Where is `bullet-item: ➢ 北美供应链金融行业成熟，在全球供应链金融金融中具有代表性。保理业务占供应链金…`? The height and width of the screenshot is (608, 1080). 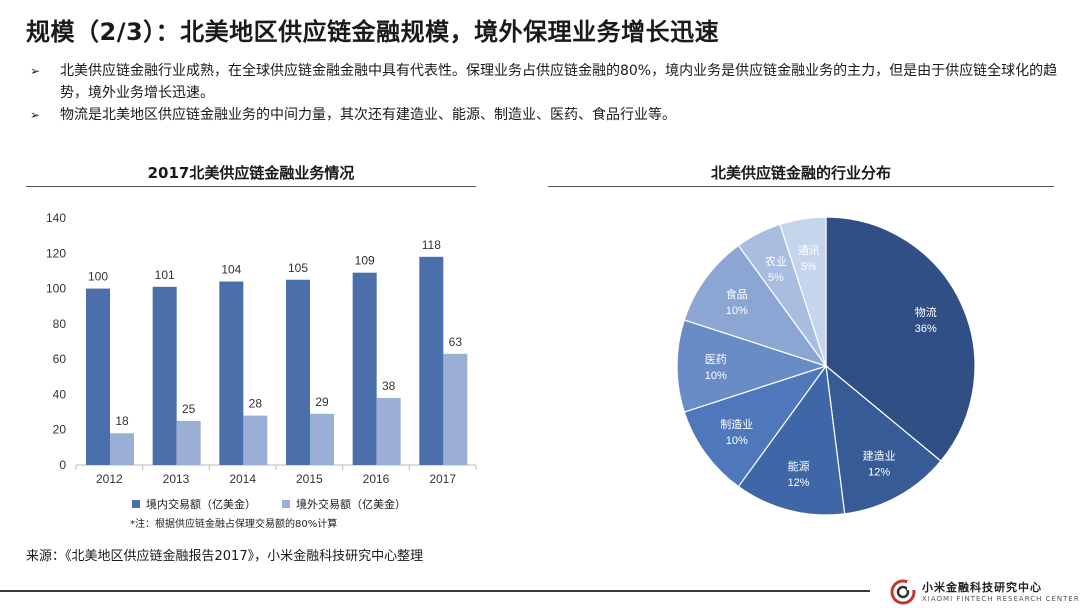 bullet-item: ➢ 北美供应链金融行业成熟，在全球供应链金融金融中具有代表性。保理业务占供应链金… is located at coordinates (545, 82).